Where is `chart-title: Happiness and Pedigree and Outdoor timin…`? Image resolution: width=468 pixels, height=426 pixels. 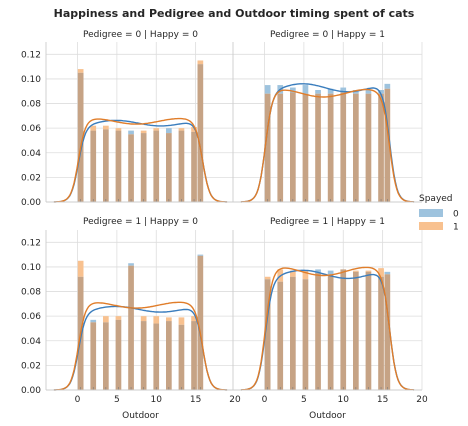
chart-title: Happiness and Pedigree and Outdoor timin… is located at coordinates (234, 13).